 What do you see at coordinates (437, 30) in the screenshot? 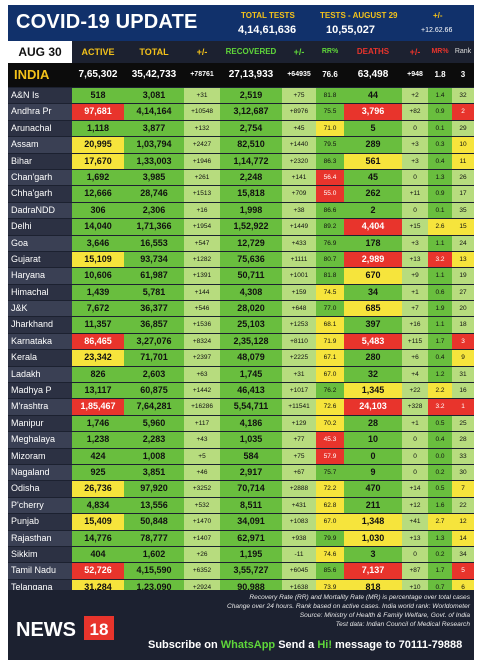
I see `tests-change-value: +12.62.66` at bounding box center [437, 30].